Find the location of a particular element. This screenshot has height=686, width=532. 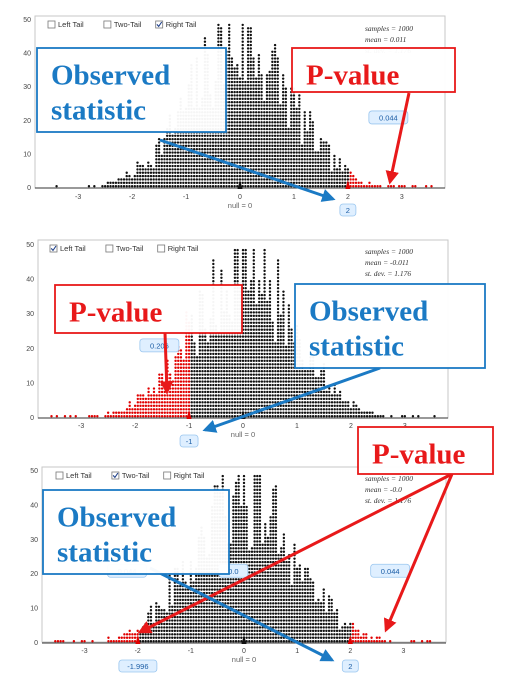

observed-value-input: 2 is located at coordinates (348, 210).